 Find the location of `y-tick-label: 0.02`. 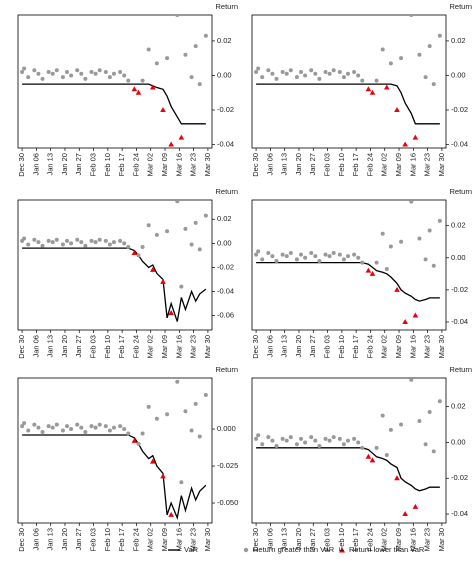

y-tick-label: 0.02 is located at coordinates (458, 406).